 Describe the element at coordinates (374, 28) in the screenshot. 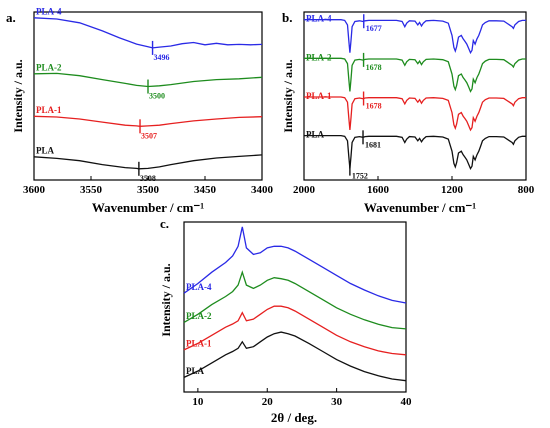

I see `peak-annotation: 1677` at that location.